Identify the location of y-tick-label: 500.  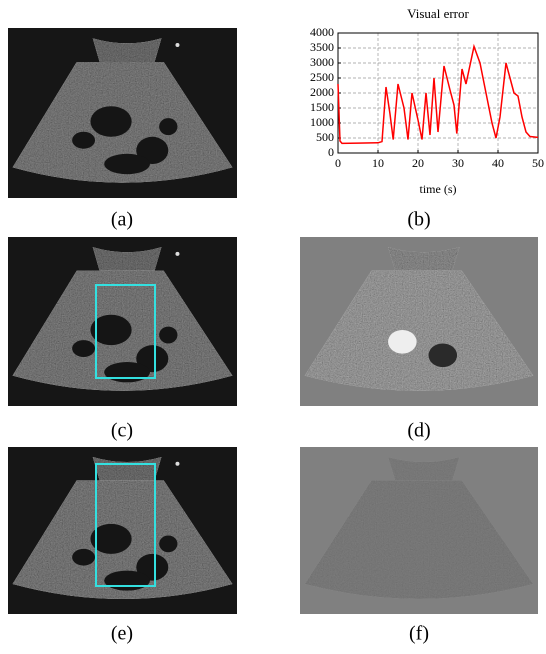
(325, 137).